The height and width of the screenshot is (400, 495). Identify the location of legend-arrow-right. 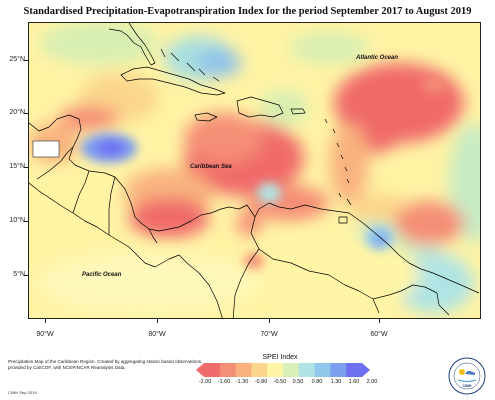
(366, 370).